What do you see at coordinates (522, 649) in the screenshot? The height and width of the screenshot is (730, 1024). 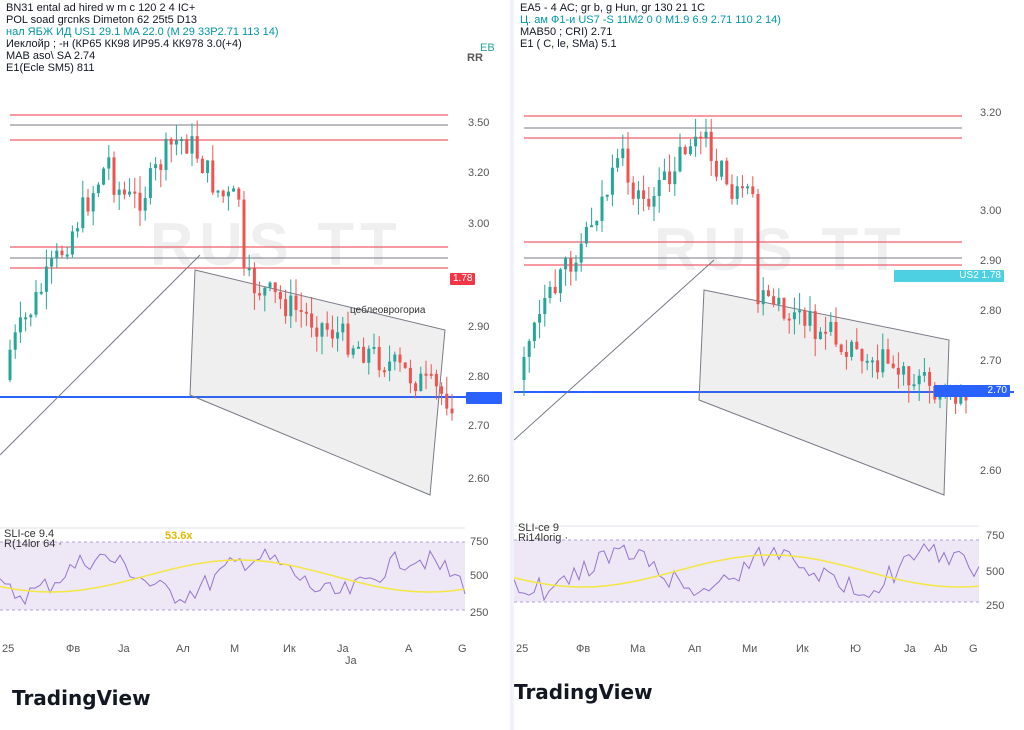 I see `time-axis-label: 25` at bounding box center [522, 649].